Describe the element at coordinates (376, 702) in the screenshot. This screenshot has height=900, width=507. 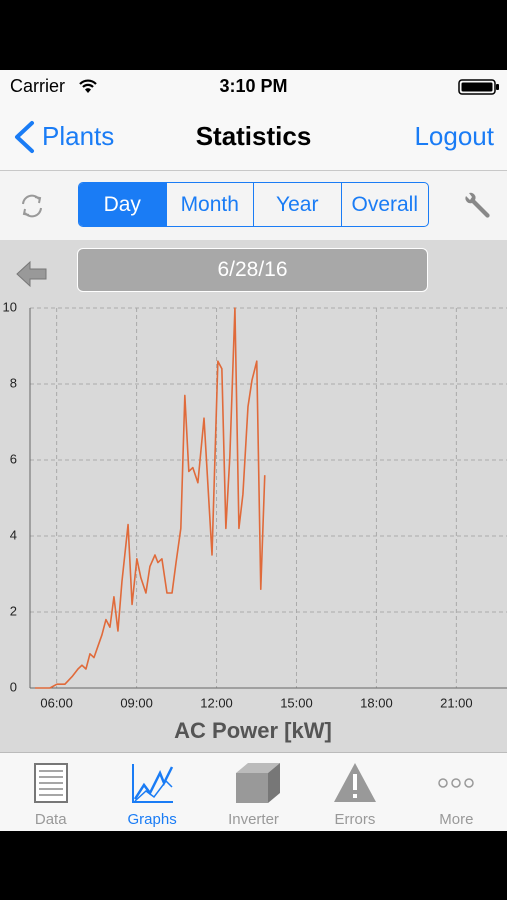
I see `x-tick-label: 18:00` at that location.